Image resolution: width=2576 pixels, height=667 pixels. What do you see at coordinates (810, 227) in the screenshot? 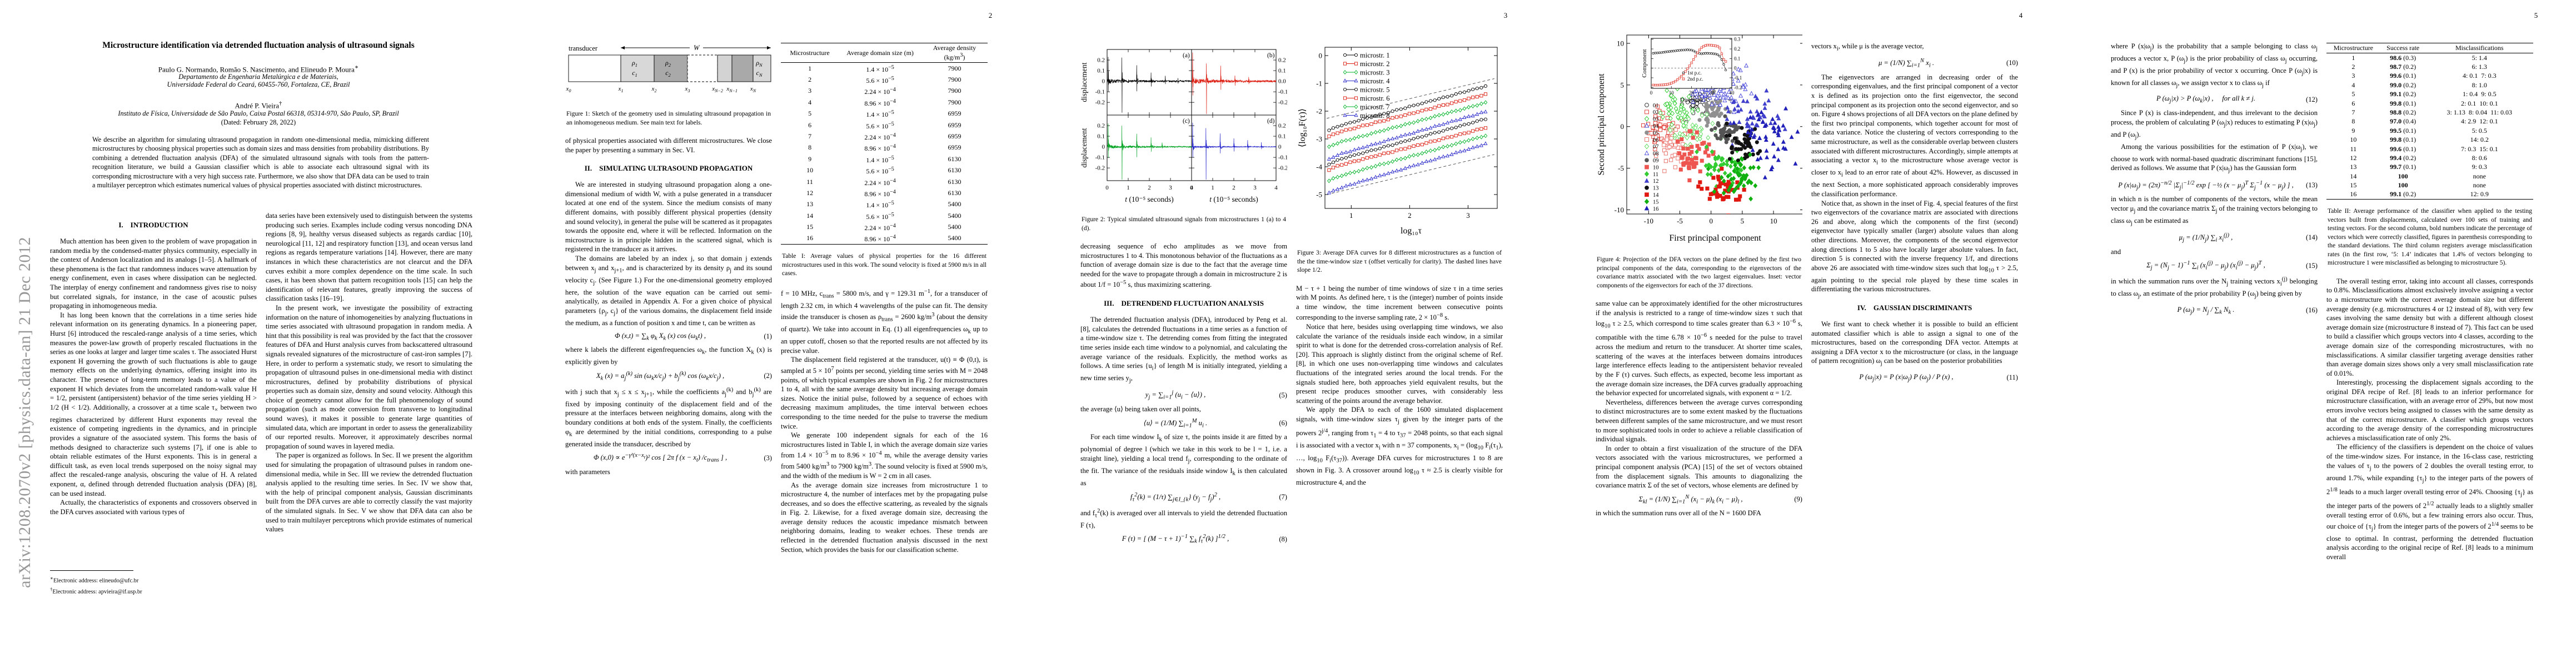
I see `table-cell: 15` at bounding box center [810, 227].